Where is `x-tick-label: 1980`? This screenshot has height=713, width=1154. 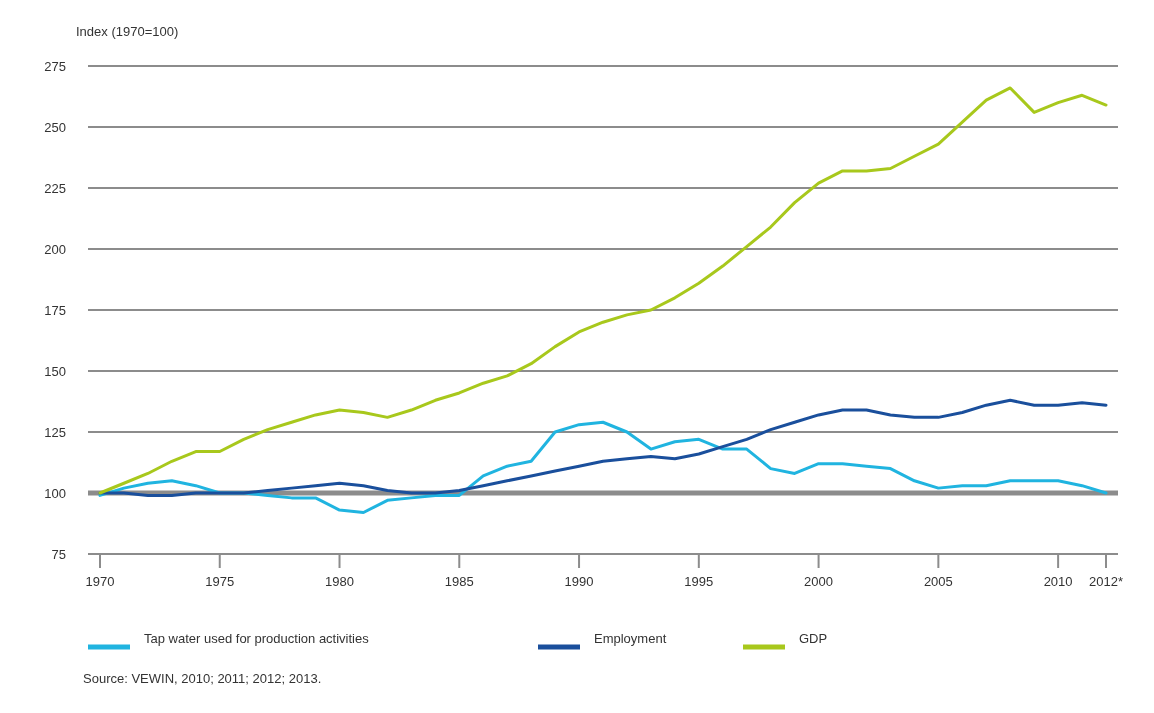
x-tick-label: 1980 is located at coordinates (339, 581).